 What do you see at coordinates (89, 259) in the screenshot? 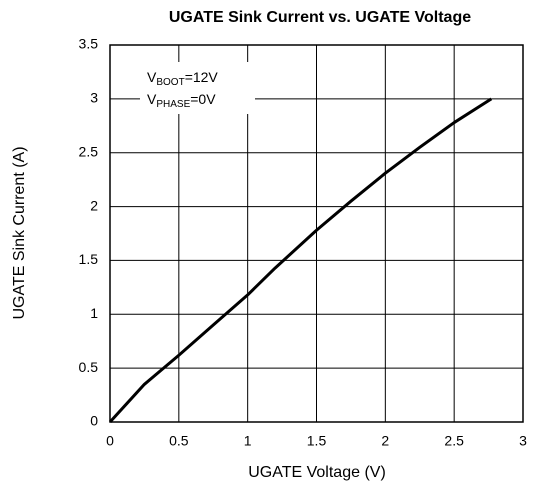
I see `y-tick-label: 1.5` at bounding box center [89, 259].